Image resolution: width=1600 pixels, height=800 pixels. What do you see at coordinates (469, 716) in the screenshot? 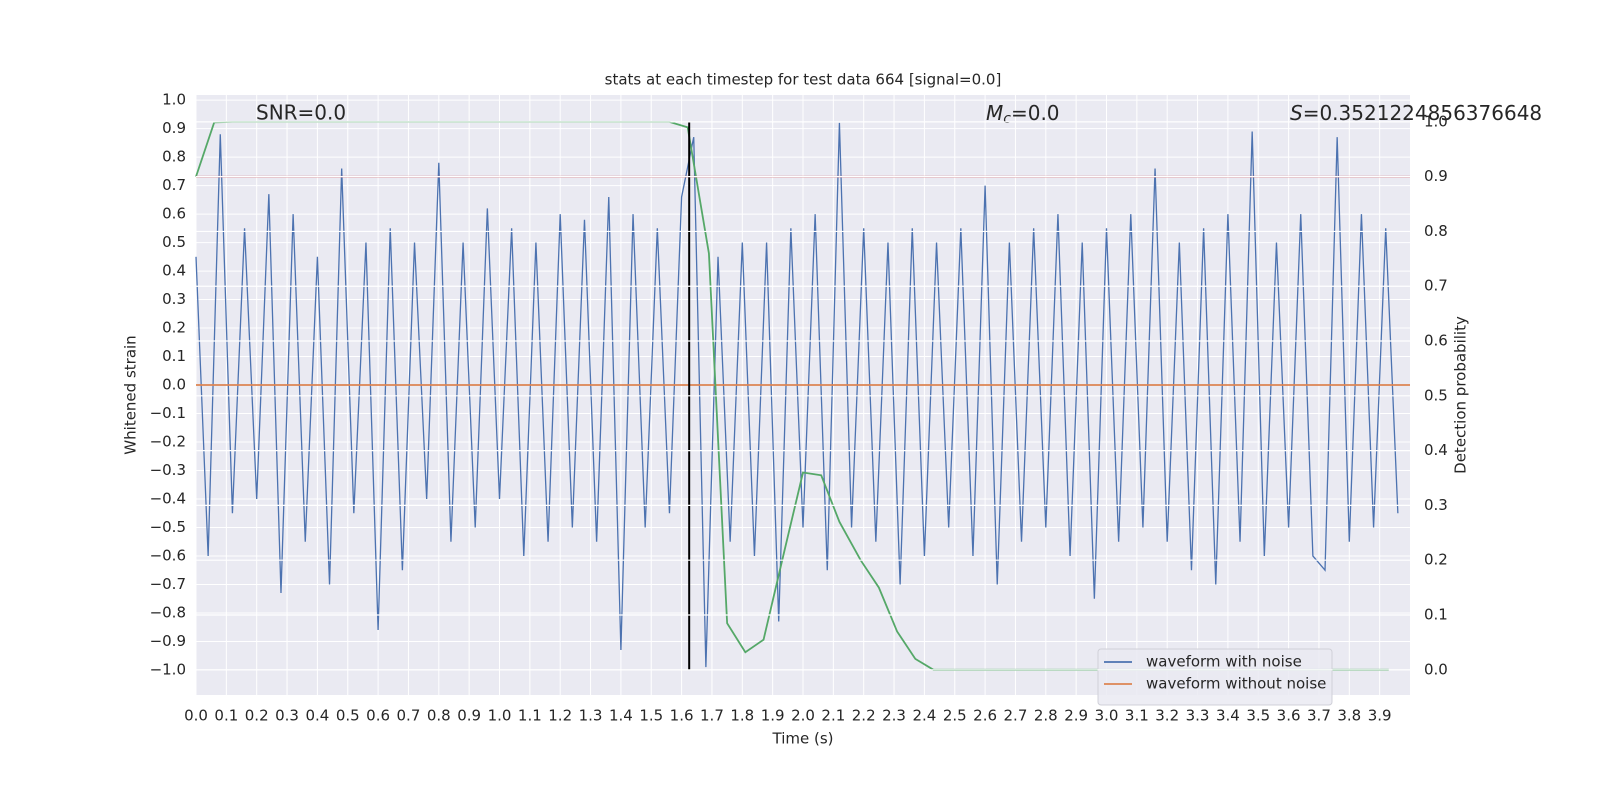
I see `x-tick-label: 0.9` at bounding box center [469, 716].